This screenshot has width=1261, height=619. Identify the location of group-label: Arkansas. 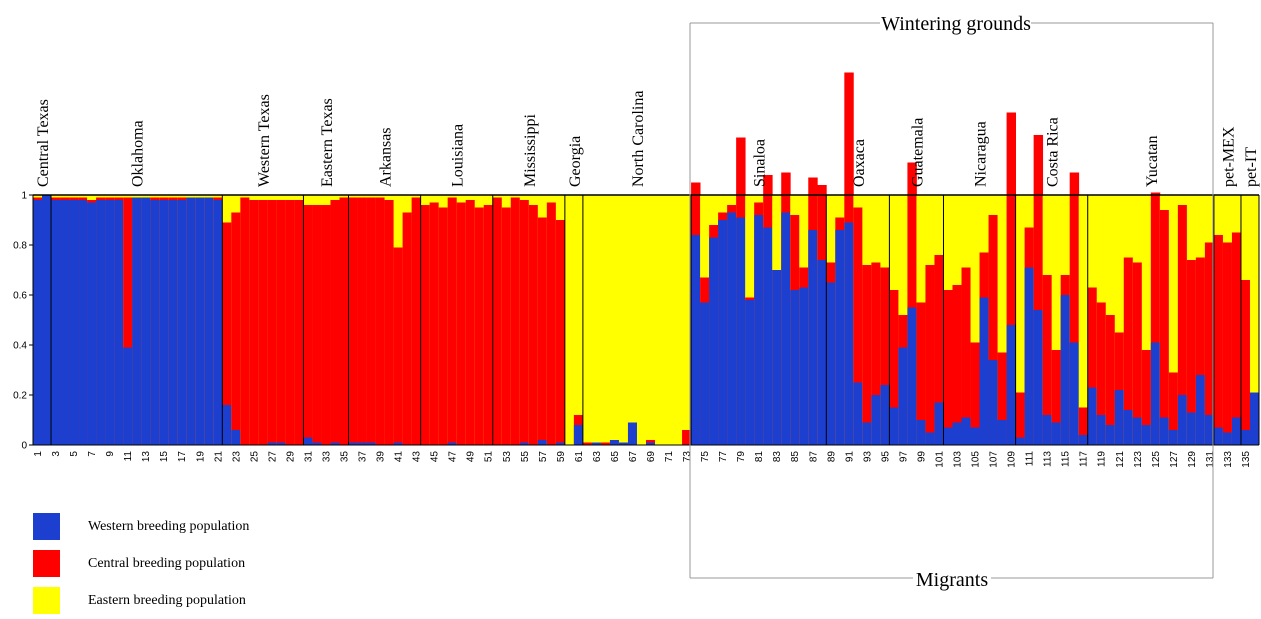
(386, 157).